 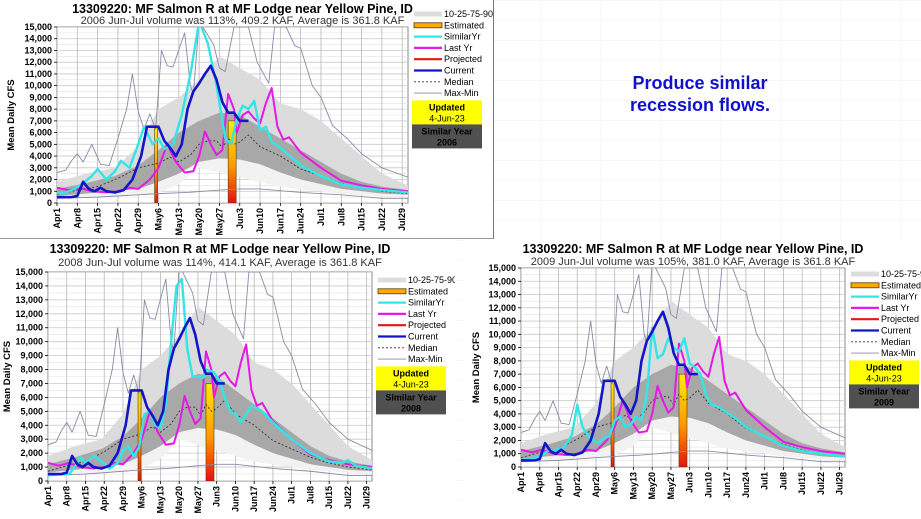 What do you see at coordinates (160, 500) in the screenshot?
I see `x-tick-label: May13` at bounding box center [160, 500].